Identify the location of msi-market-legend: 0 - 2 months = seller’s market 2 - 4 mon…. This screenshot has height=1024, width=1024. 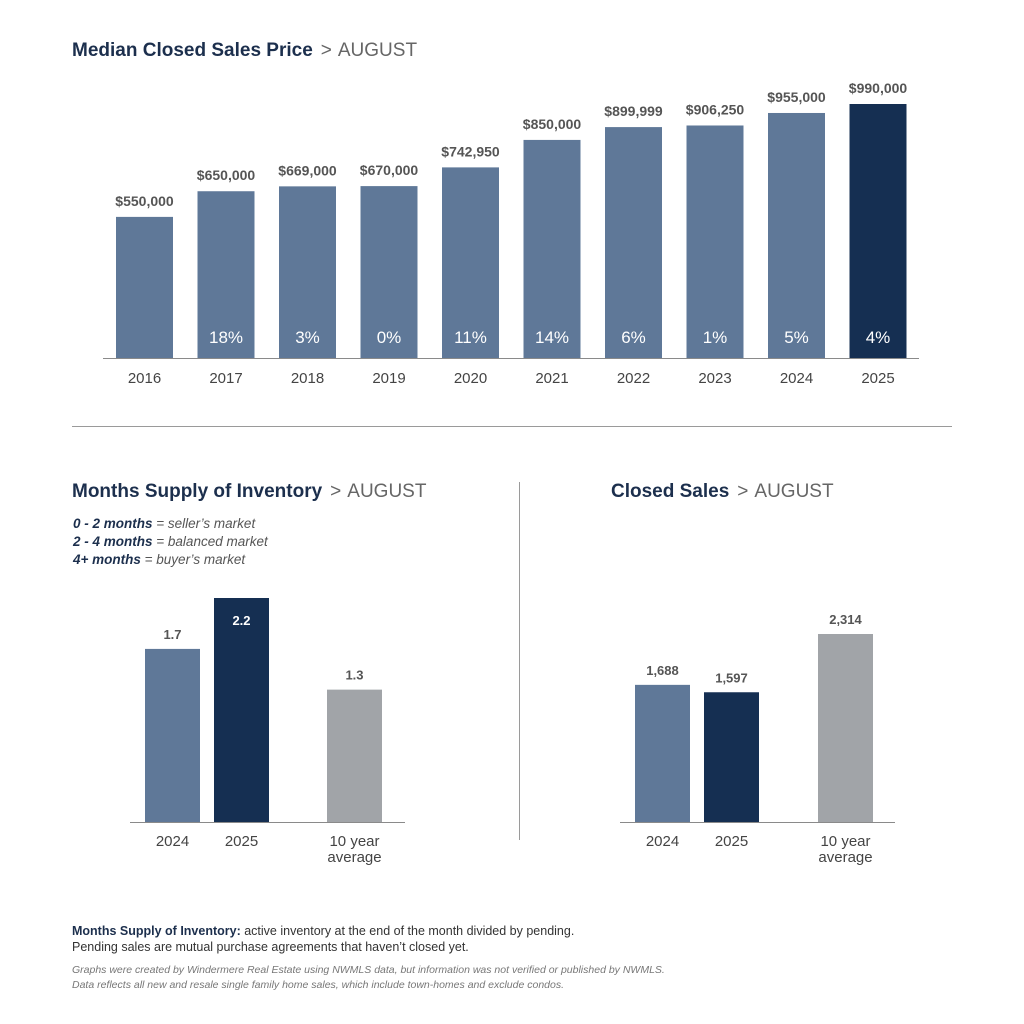
(170, 542).